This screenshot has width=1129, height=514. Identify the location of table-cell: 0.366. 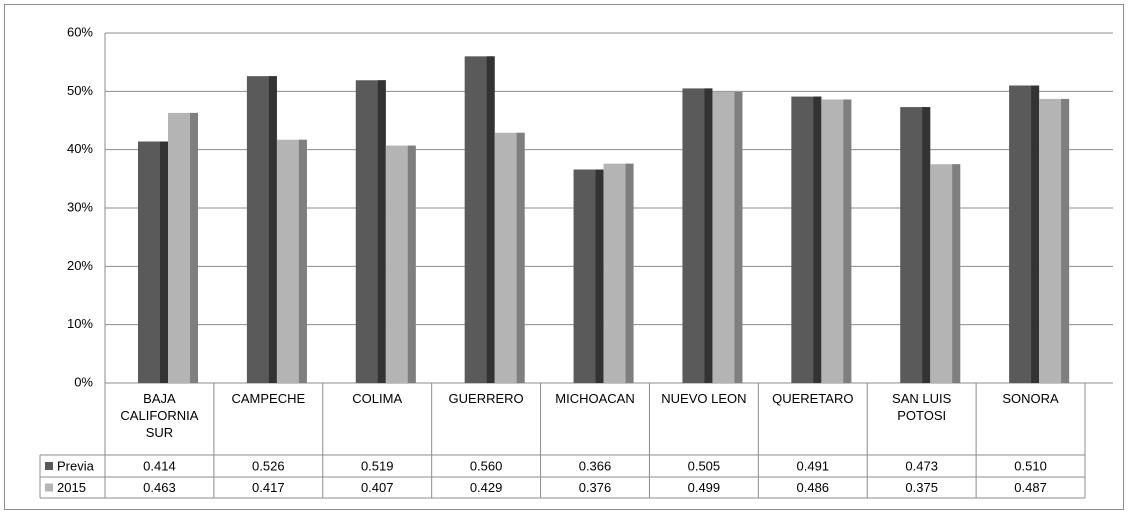
(595, 465).